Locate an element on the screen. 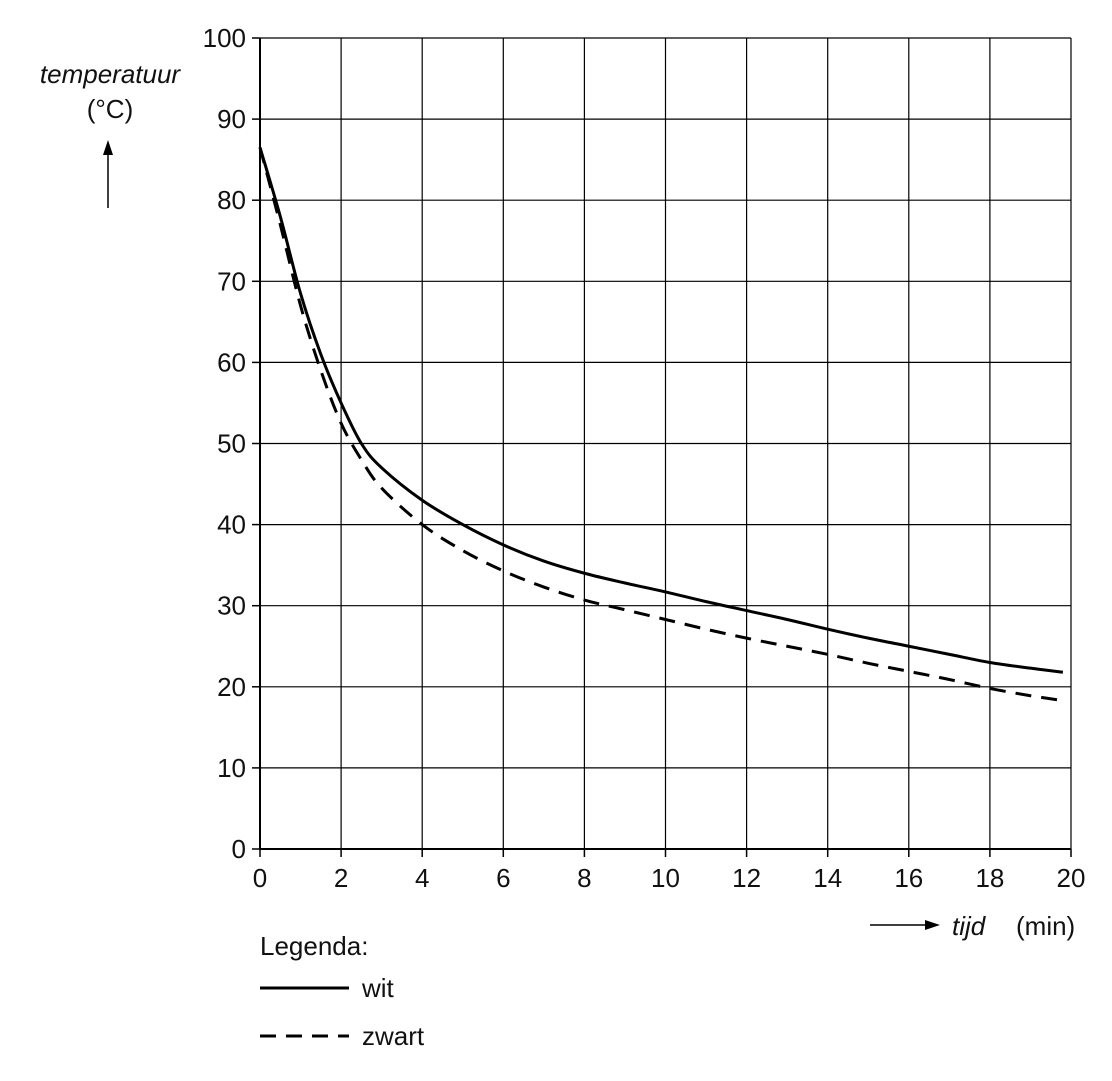 The width and height of the screenshot is (1112, 1081). y-tick-label: 0 is located at coordinates (239, 849).